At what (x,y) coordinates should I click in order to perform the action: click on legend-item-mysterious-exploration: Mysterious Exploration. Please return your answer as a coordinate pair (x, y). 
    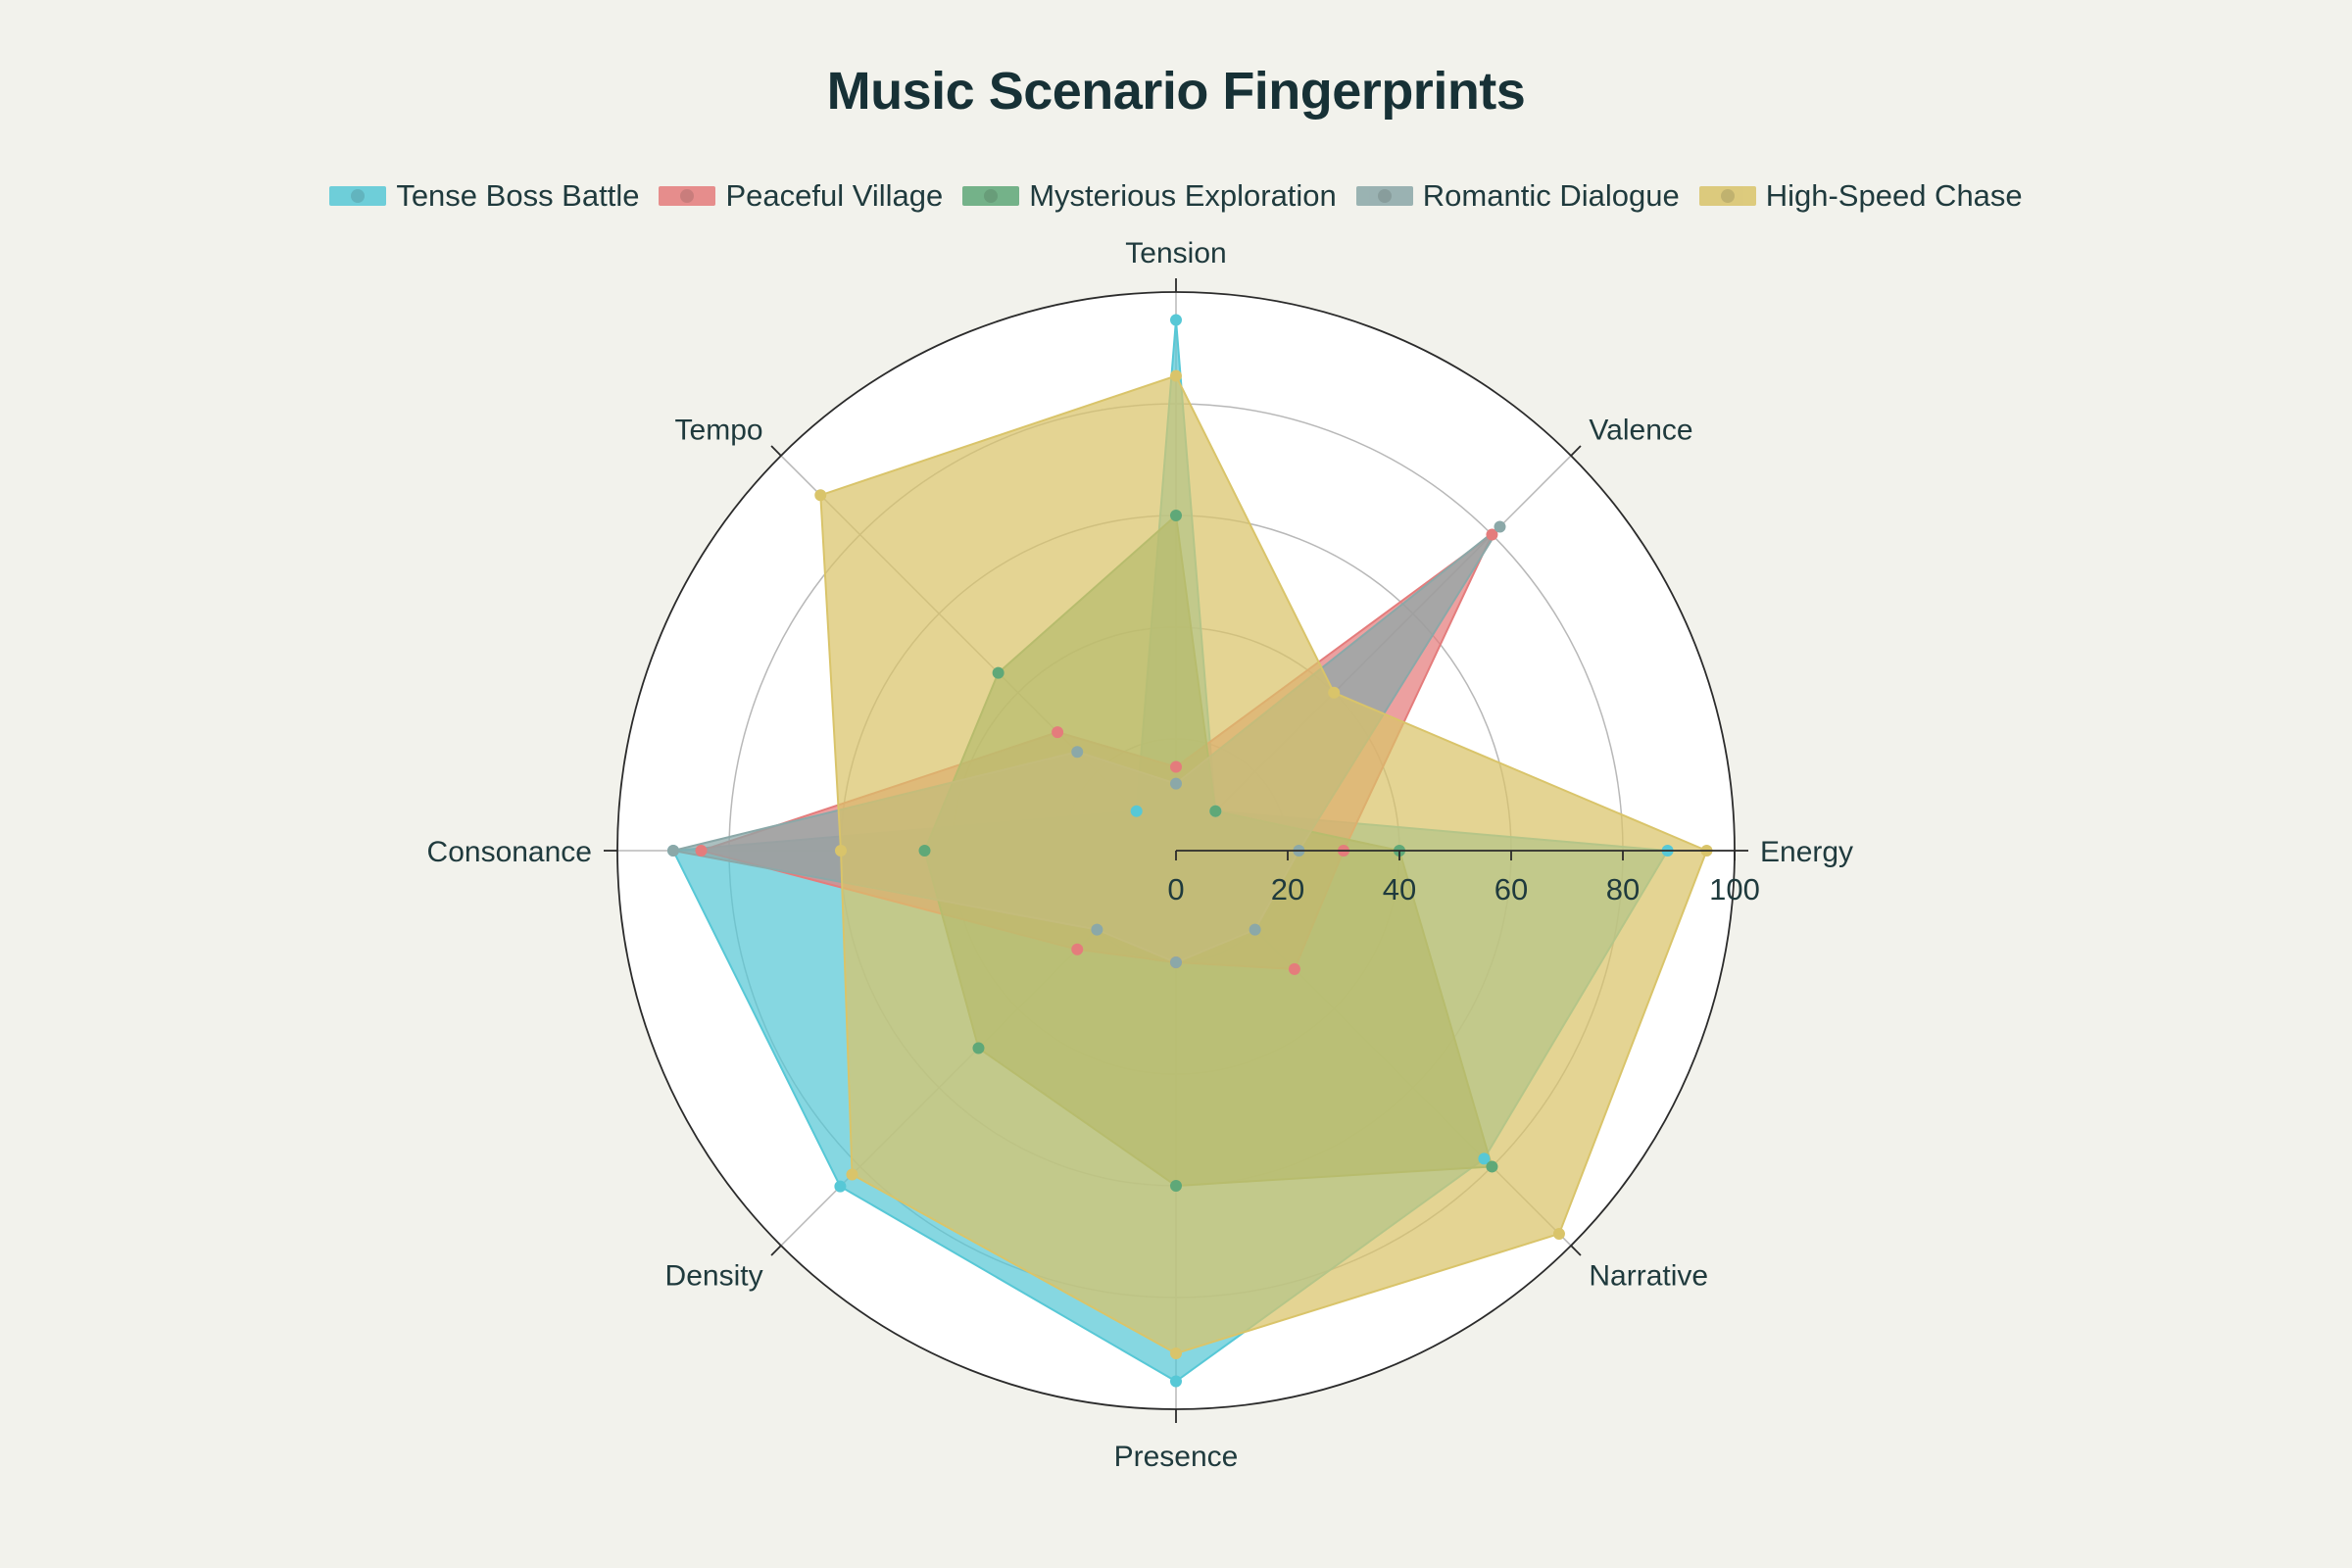
    Looking at the image, I should click on (1149, 196).